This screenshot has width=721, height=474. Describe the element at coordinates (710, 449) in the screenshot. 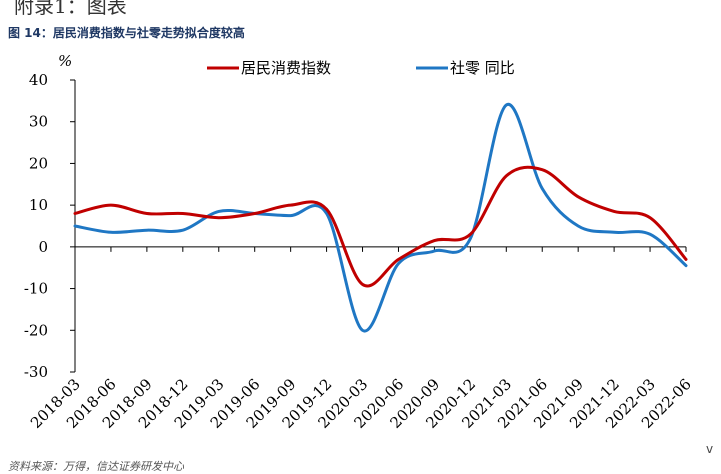

I see `edge-mark: v` at that location.